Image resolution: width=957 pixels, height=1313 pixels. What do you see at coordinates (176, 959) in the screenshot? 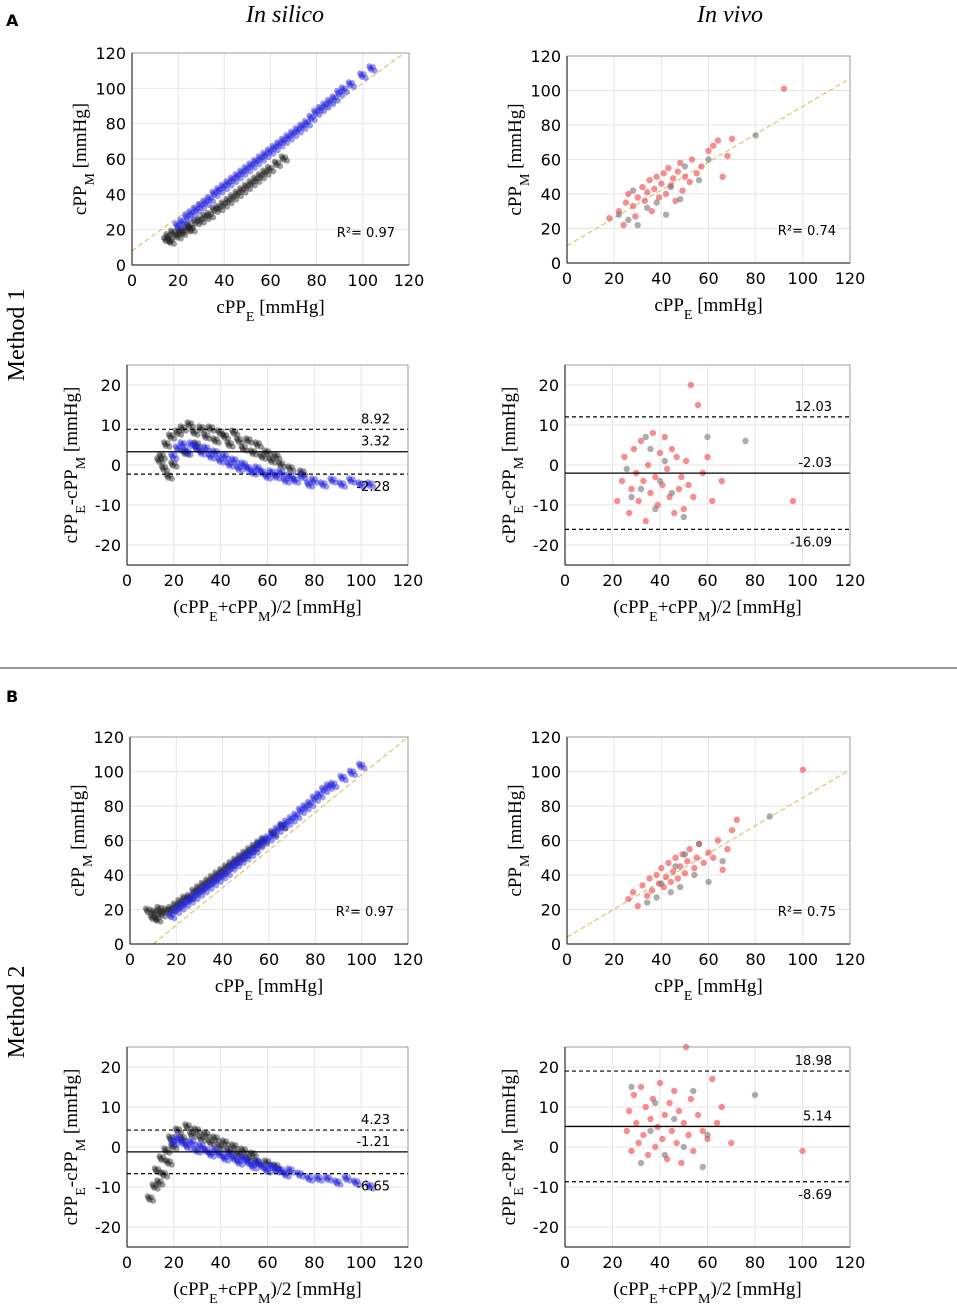
I see `x-tick-label: 20` at bounding box center [176, 959].